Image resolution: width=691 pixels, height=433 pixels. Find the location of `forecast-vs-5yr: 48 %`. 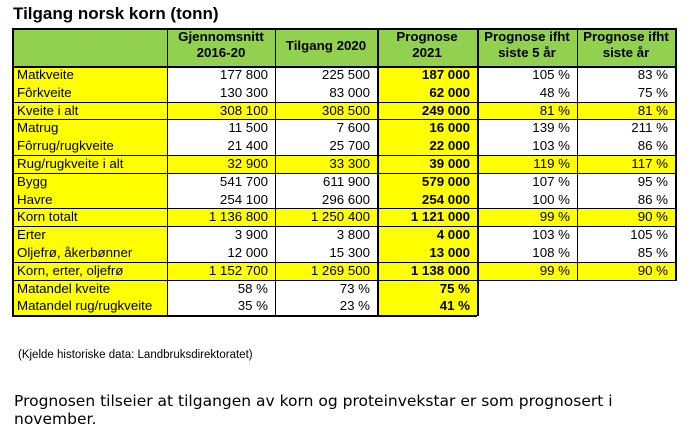

forecast-vs-5yr: 48 % is located at coordinates (554, 92).